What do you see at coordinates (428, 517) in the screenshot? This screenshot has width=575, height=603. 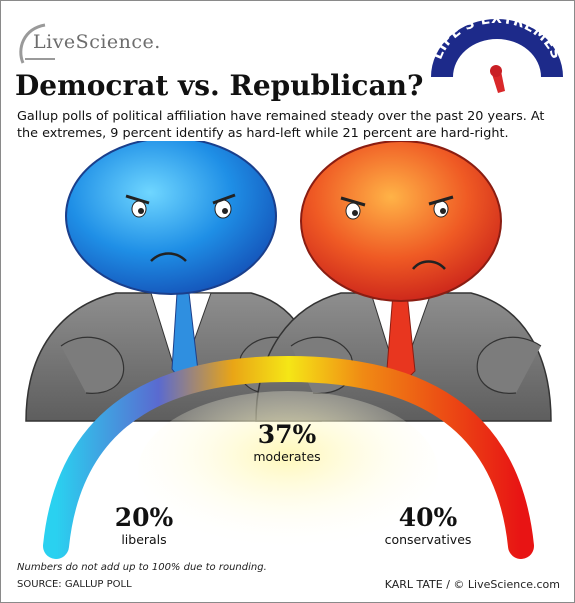 I see `conservatives-percent: 40%` at bounding box center [428, 517].